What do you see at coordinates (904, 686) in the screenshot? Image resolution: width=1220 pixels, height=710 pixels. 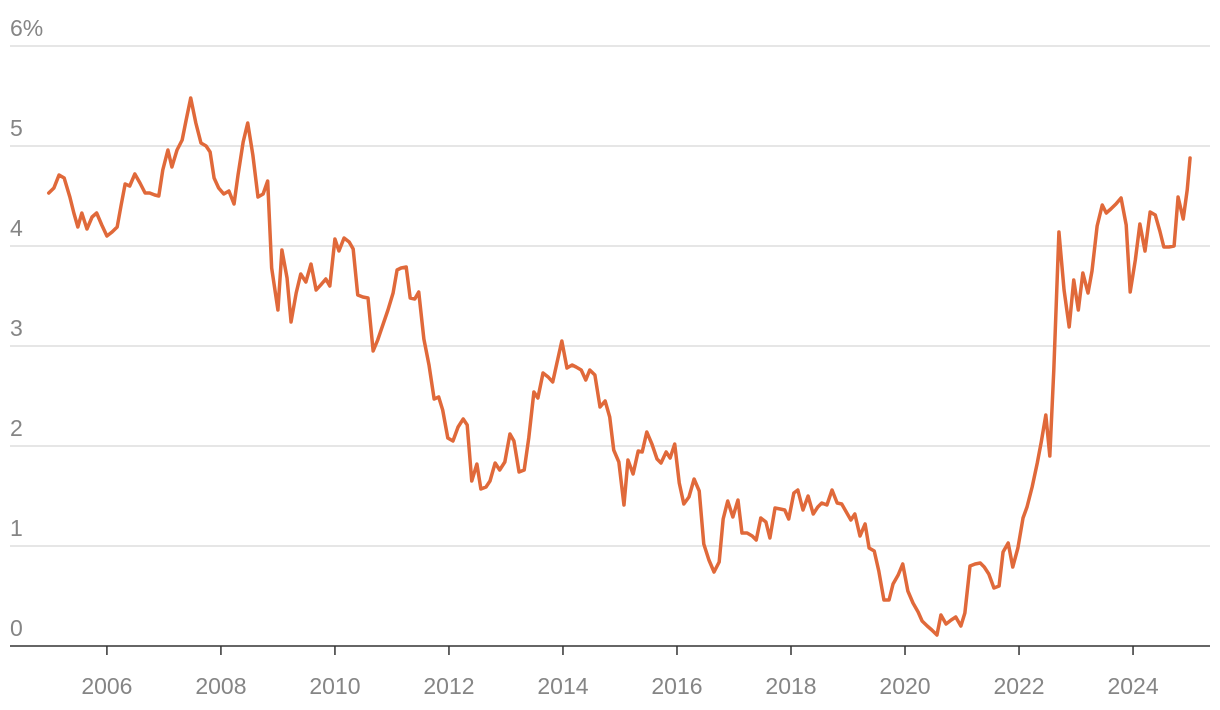 I see `x-tick-label: 2020` at bounding box center [904, 686].